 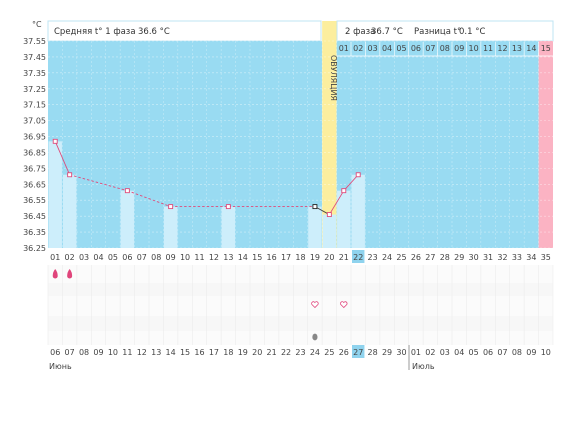 What do you see at coordinates (488, 48) in the screenshot?
I see `phase2-day-label: 11` at bounding box center [488, 48].